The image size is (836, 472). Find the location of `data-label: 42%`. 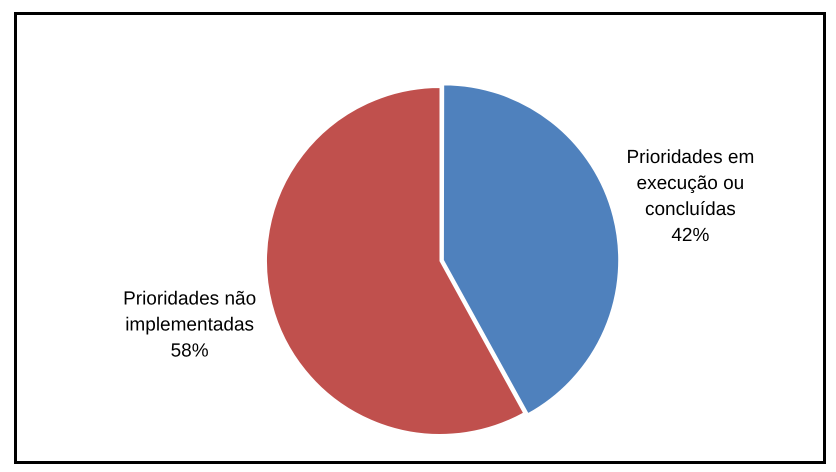

data-label: 42% is located at coordinates (690, 235).